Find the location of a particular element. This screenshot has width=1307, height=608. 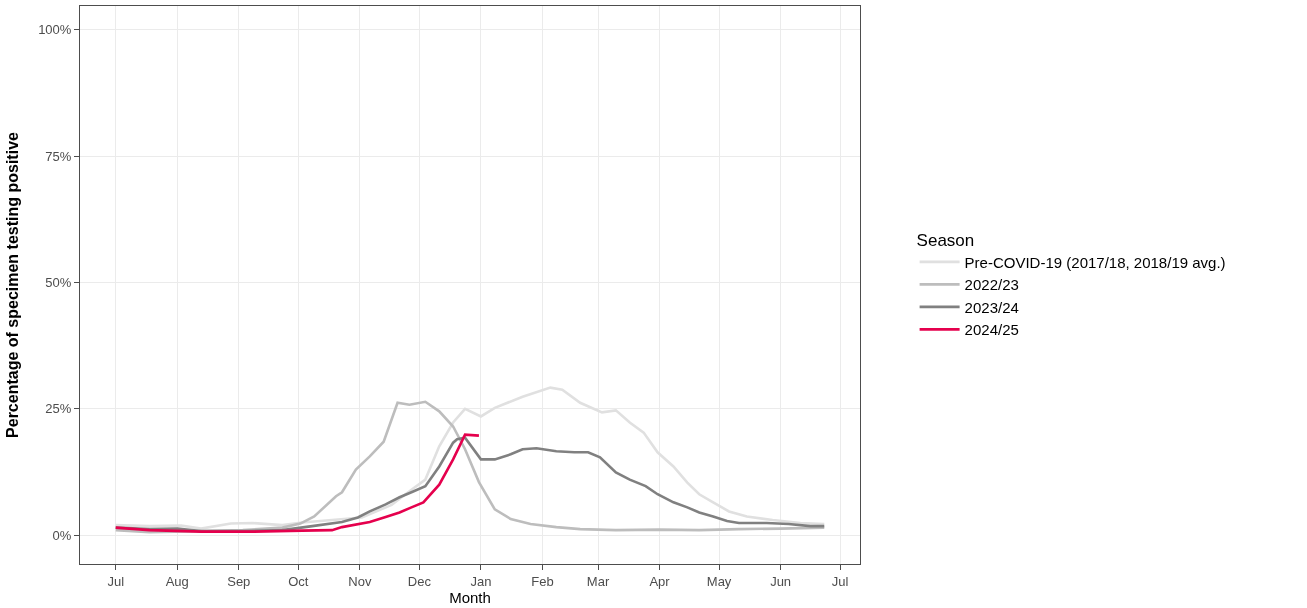

x-axis-title: Month is located at coordinates (470, 597).